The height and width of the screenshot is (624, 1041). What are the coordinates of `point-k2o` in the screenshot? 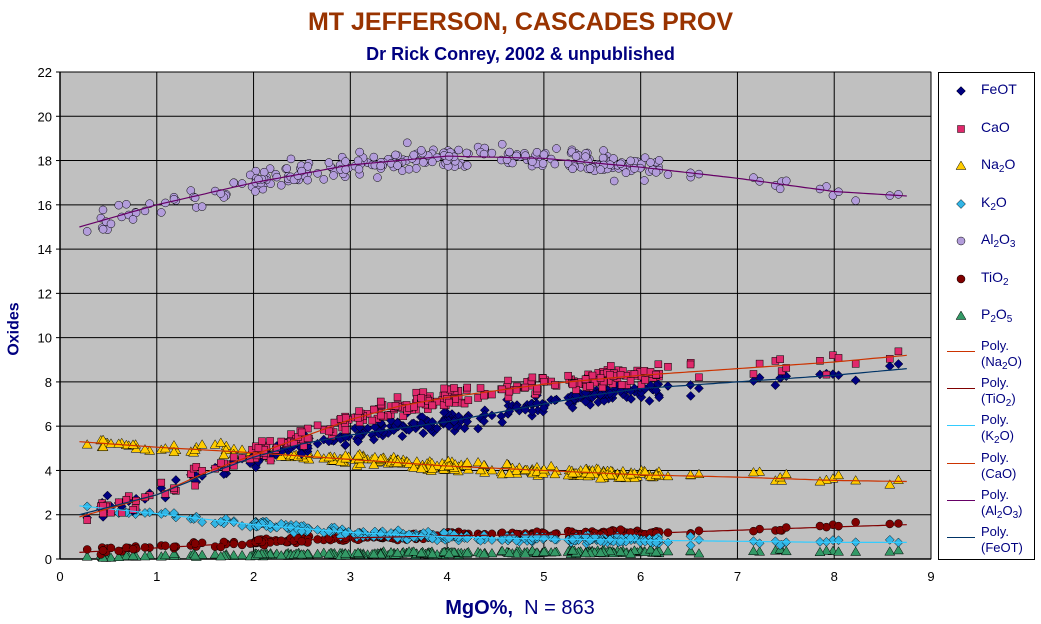 It's located at (202, 522).